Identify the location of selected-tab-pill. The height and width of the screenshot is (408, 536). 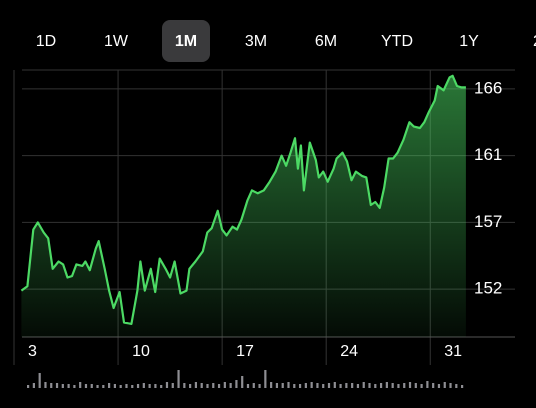
(186, 41).